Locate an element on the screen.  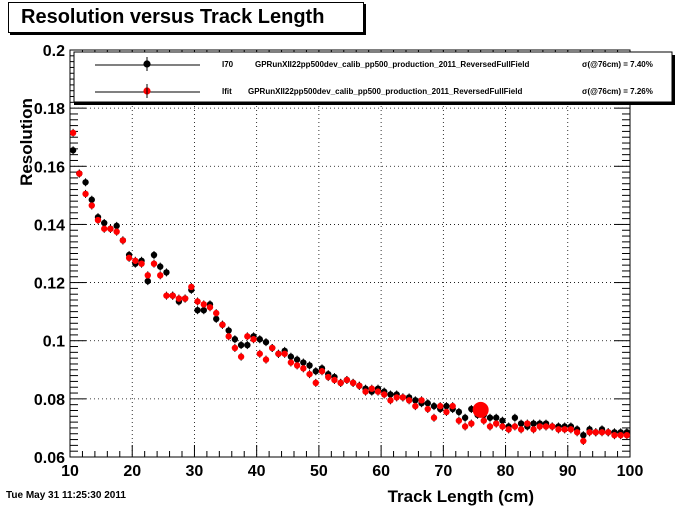
x-tick-labels: 10 20 30 40 50 60 70 80 90 100 is located at coordinates (352, 471).